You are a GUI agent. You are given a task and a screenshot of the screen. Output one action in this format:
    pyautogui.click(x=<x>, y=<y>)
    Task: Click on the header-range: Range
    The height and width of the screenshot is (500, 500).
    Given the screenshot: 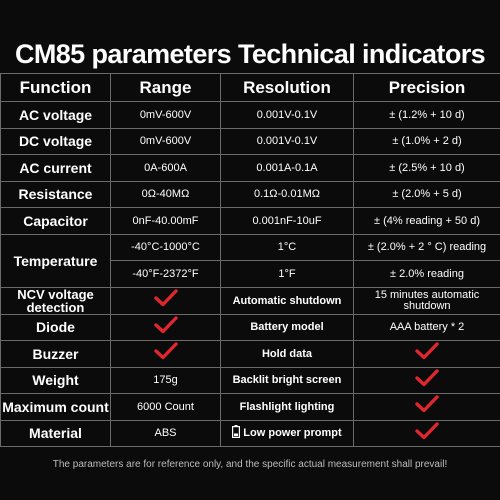 What is the action you would take?
    pyautogui.click(x=165, y=87)
    